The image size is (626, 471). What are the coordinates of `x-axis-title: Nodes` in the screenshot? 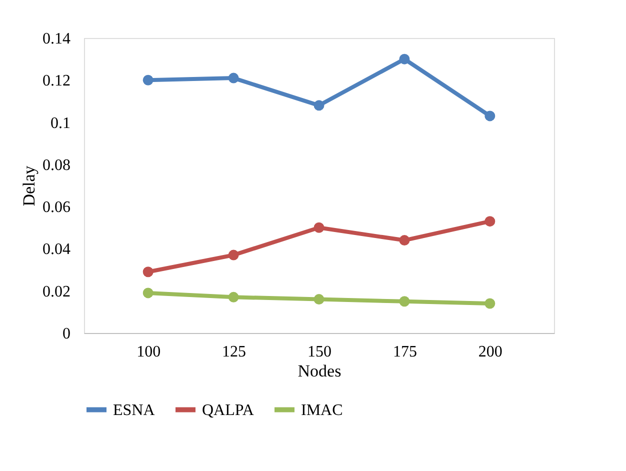 It's located at (320, 371).